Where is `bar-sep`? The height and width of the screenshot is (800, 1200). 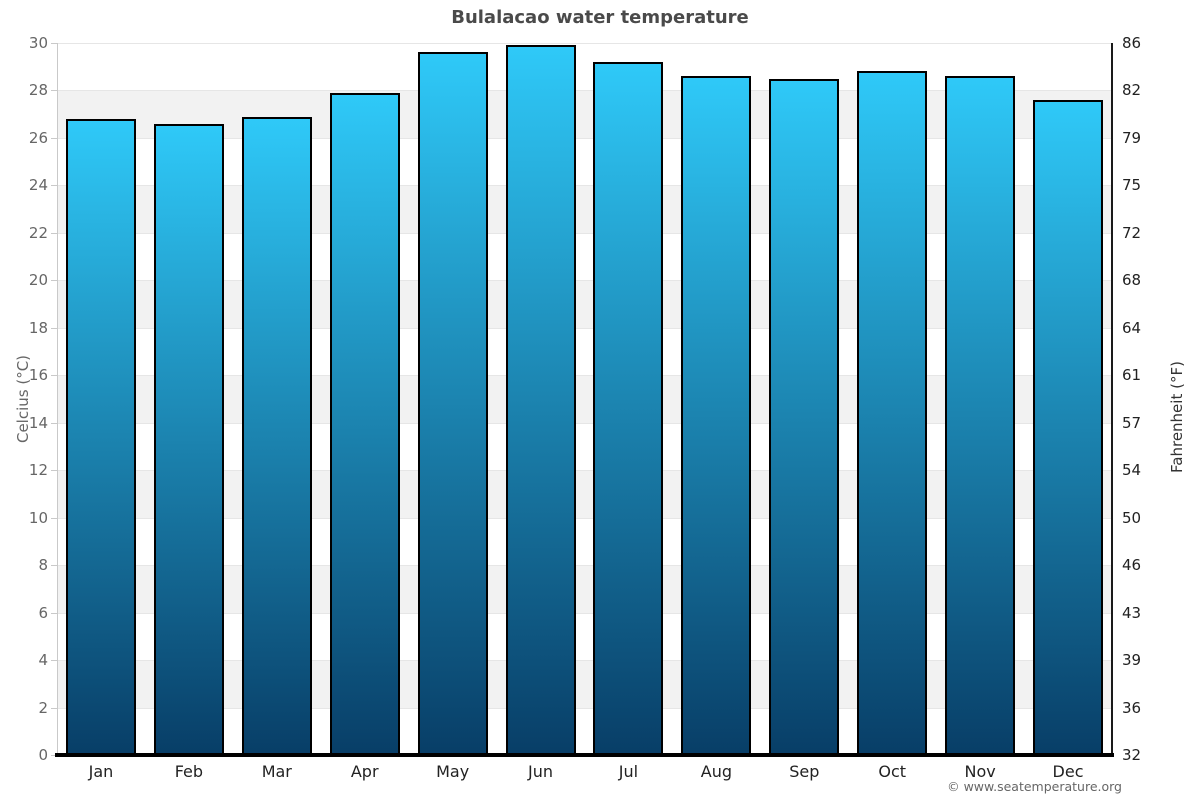 bar-sep is located at coordinates (804, 416).